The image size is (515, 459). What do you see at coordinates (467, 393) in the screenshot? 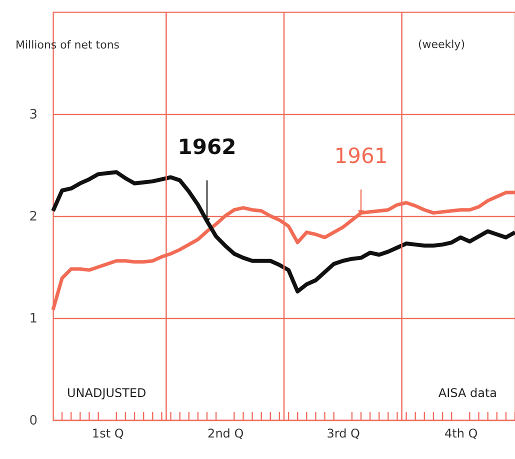
I see `annotation: AISA data` at bounding box center [467, 393].